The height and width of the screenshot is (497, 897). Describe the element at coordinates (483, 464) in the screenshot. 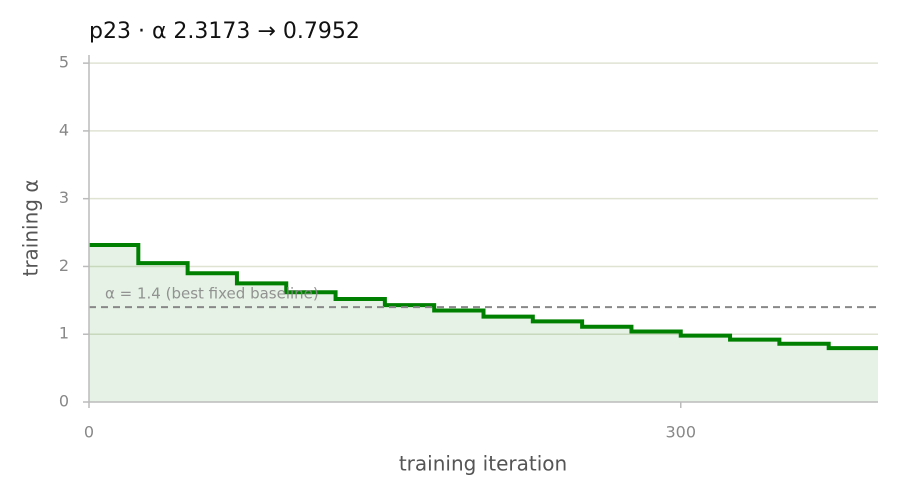

I see `x-axis-label: training iteration` at that location.